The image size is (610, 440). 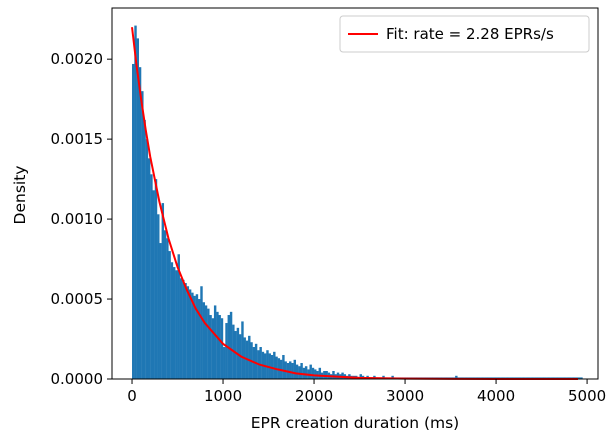 I want to click on x-tick-label: 2000, so click(x=314, y=396).